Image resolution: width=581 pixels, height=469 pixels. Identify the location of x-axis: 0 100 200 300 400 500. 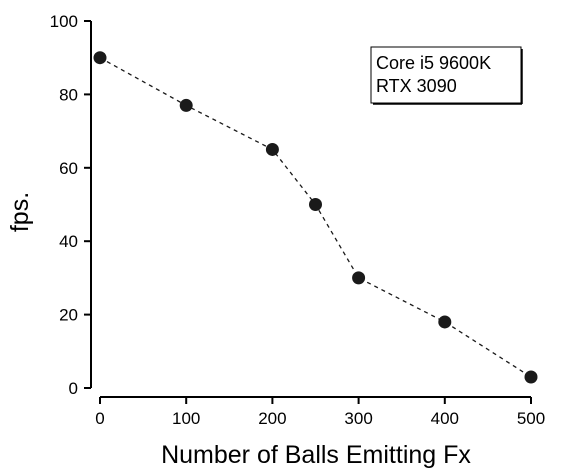
(320, 412).